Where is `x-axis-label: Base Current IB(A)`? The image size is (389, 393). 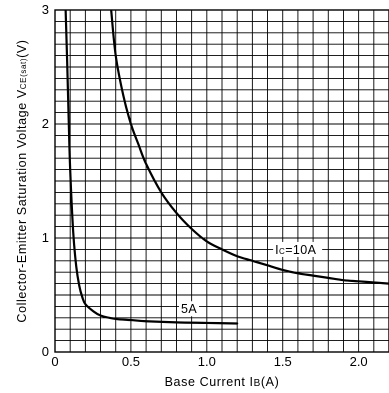 x-axis-label: Base Current IB(A) is located at coordinates (222, 382).